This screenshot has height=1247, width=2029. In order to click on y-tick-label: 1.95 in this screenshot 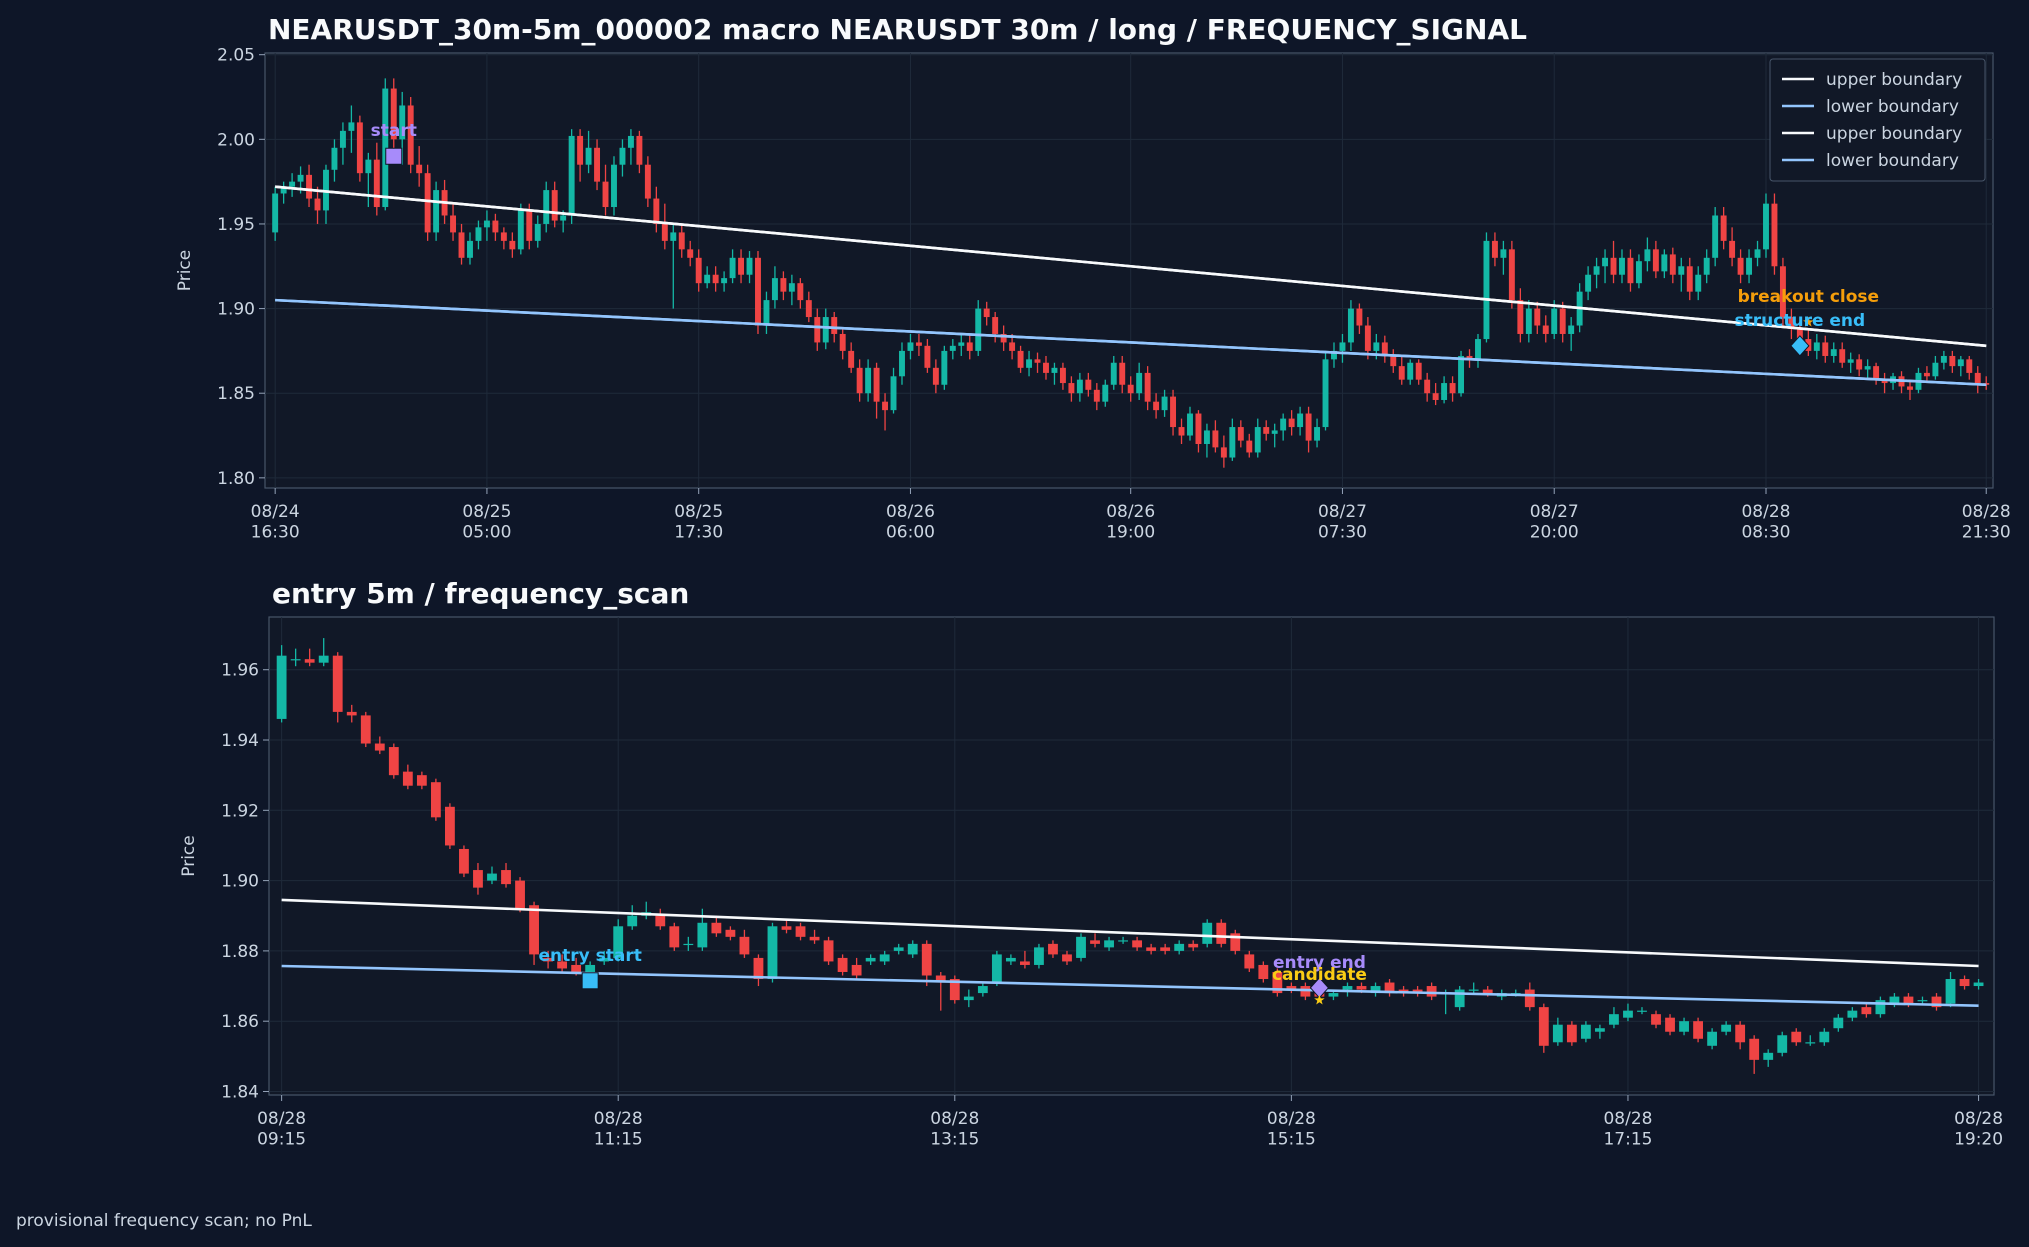, I will do `click(236, 225)`.